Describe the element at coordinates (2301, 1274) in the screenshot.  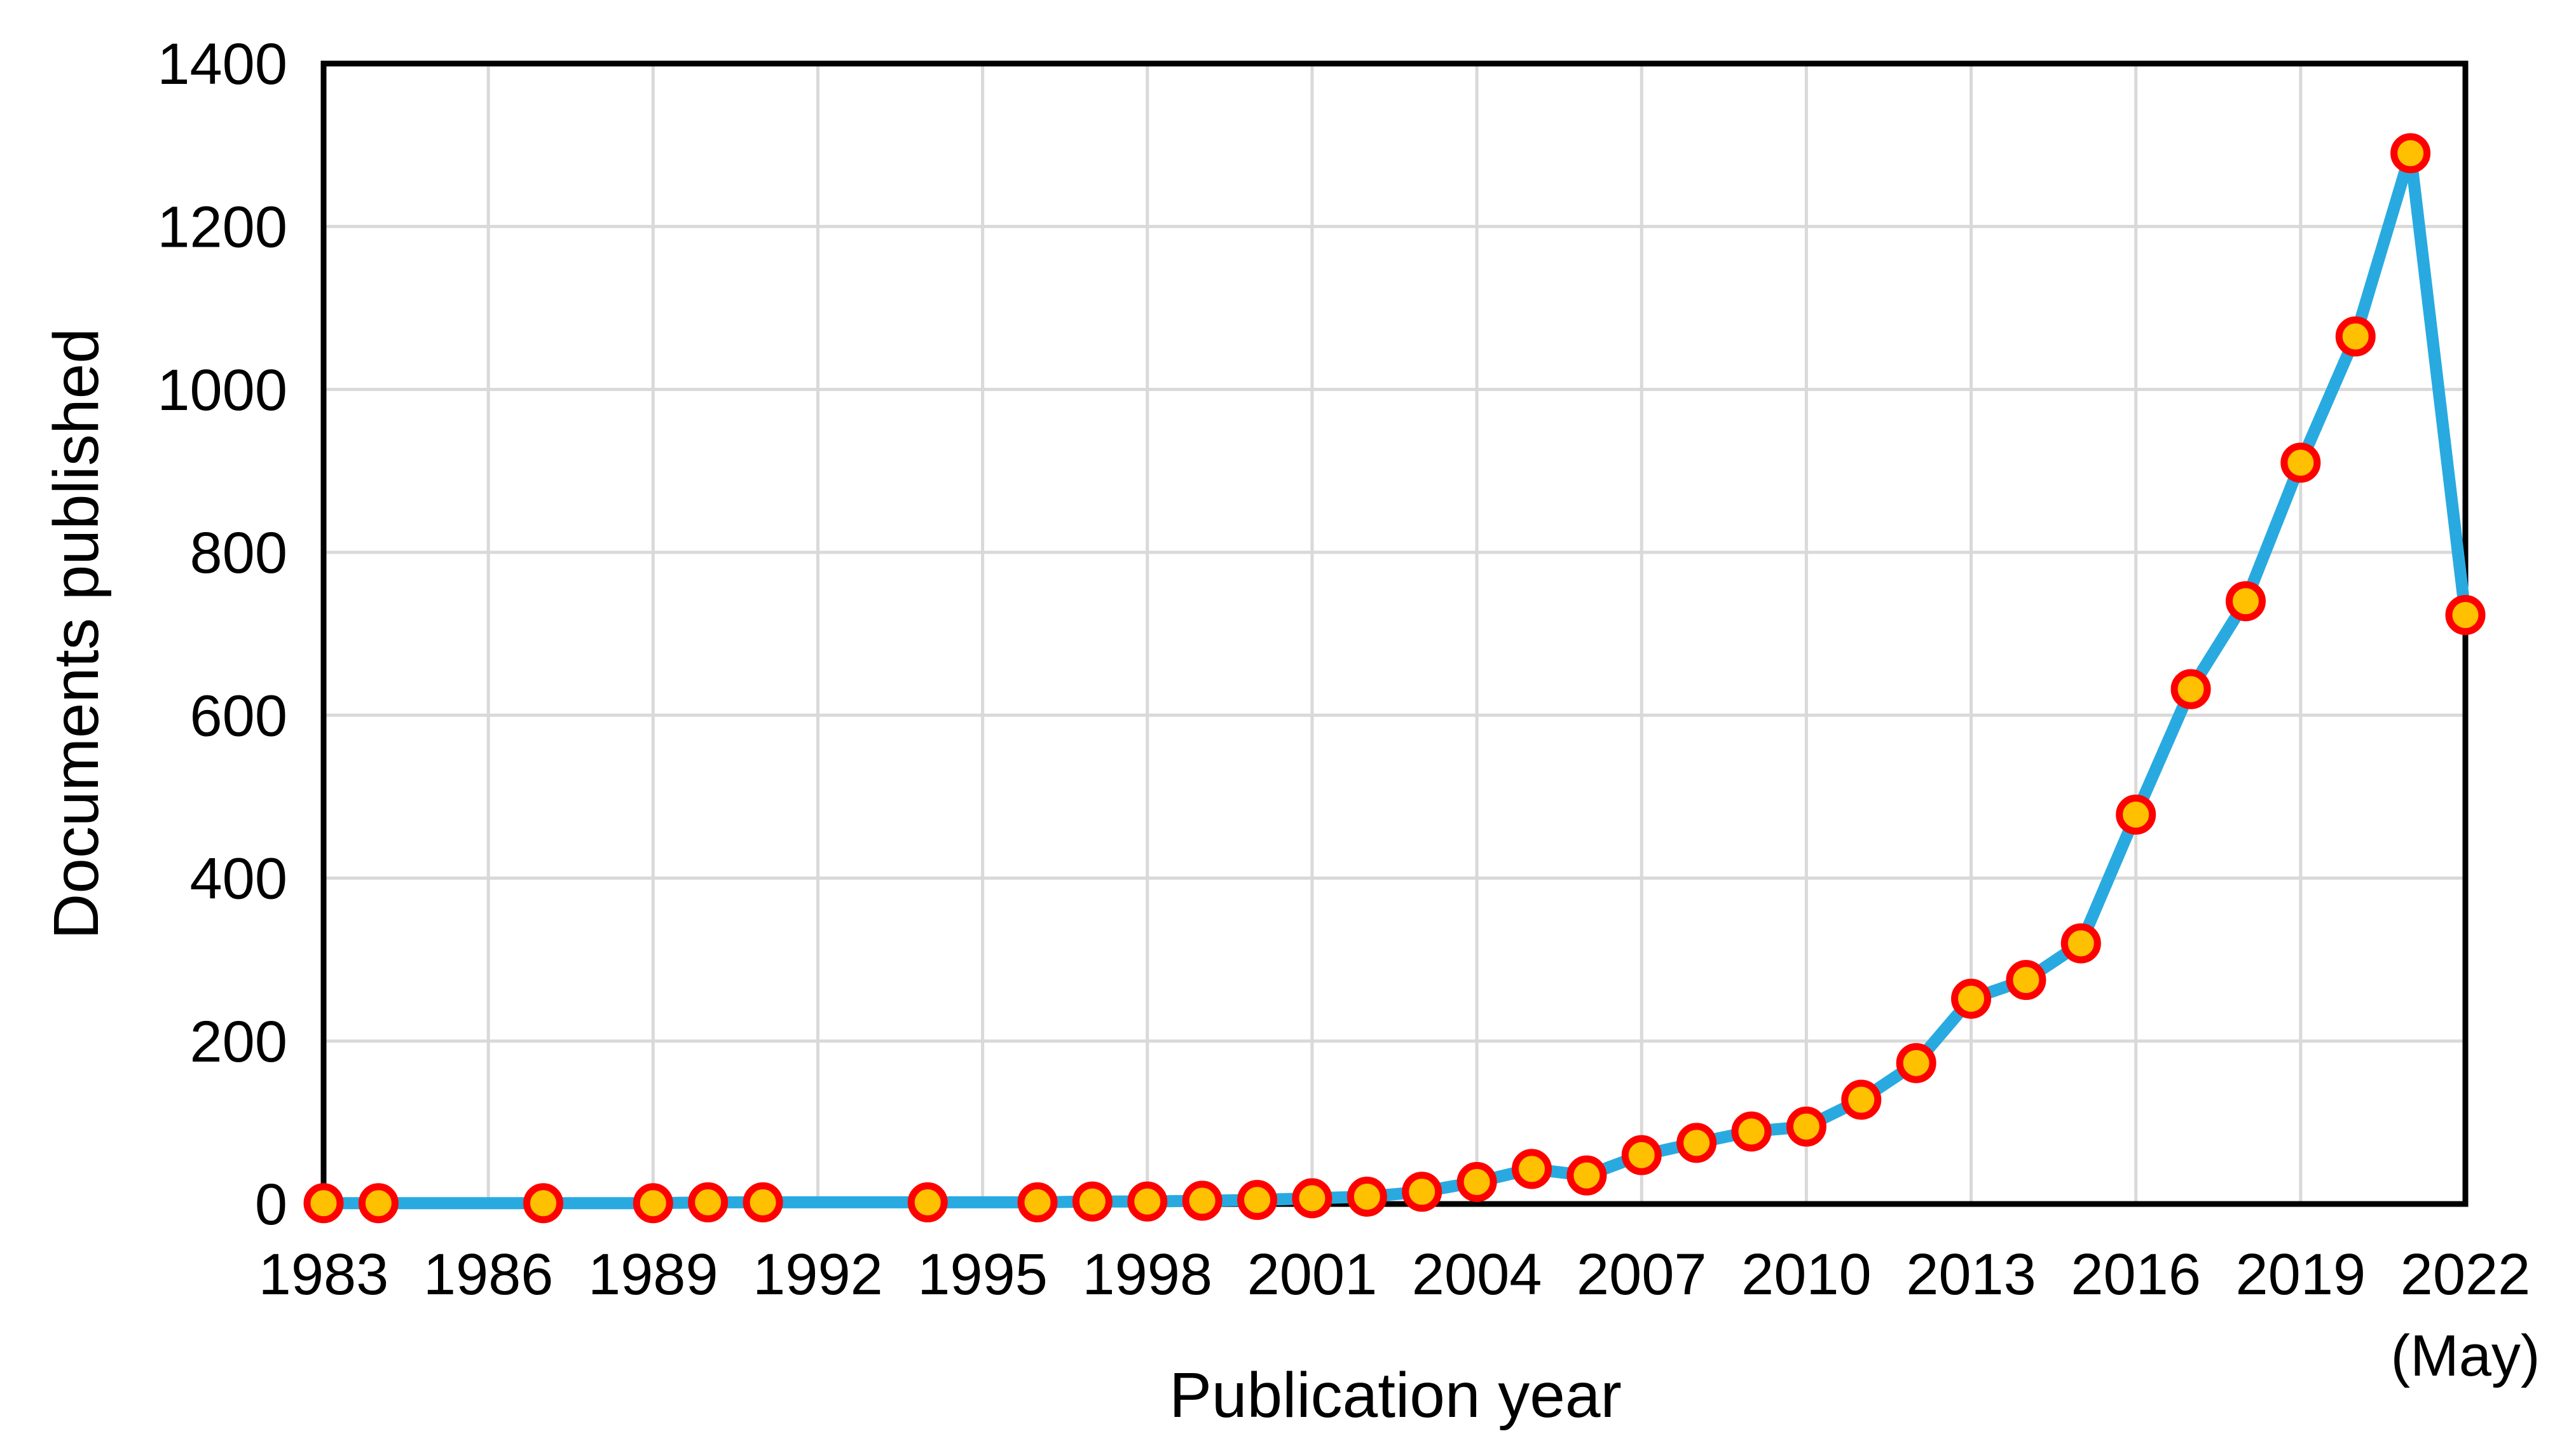
I see `x-tick-label: 2019` at that location.